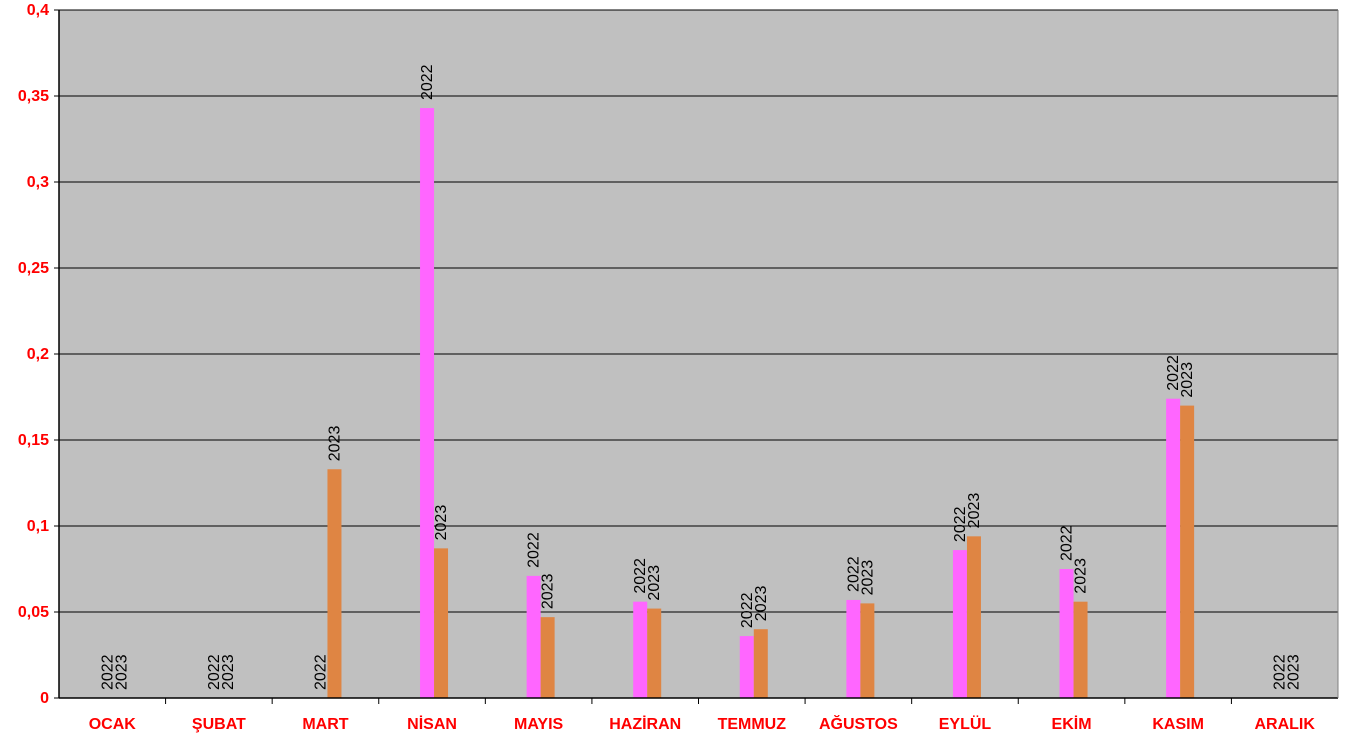 The height and width of the screenshot is (738, 1352). What do you see at coordinates (533, 636) in the screenshot?
I see `bar-2022-MAYIS` at bounding box center [533, 636].